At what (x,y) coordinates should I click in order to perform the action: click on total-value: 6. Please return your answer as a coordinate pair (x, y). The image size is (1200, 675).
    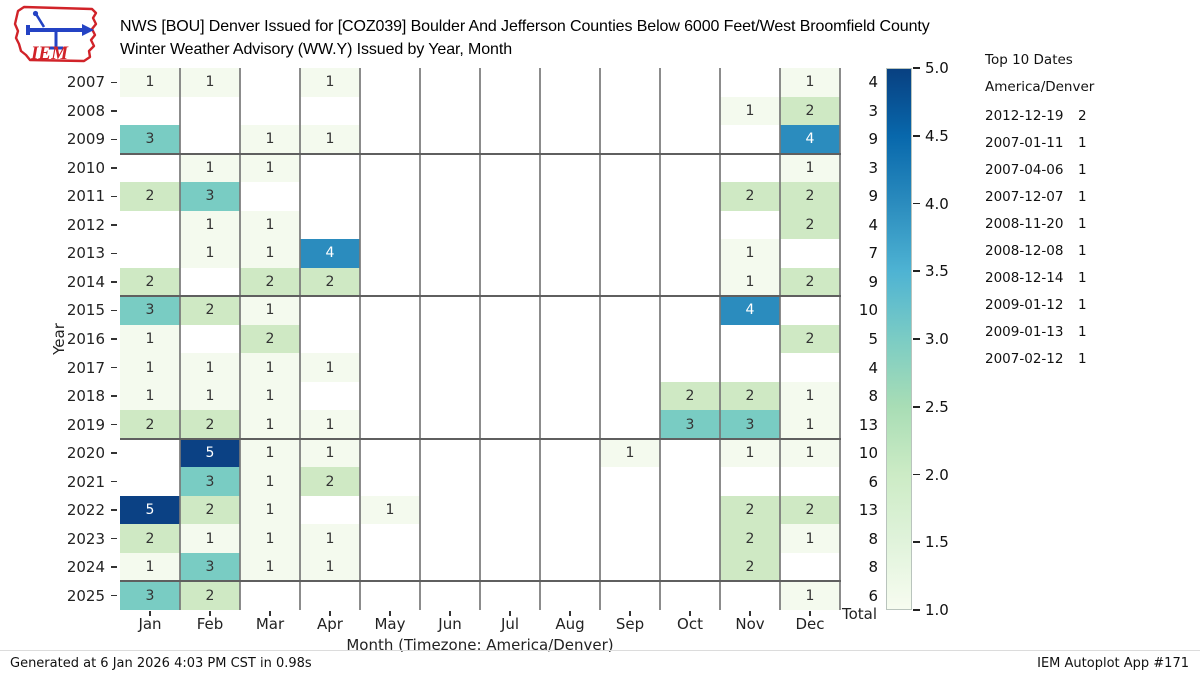
    Looking at the image, I should click on (873, 481).